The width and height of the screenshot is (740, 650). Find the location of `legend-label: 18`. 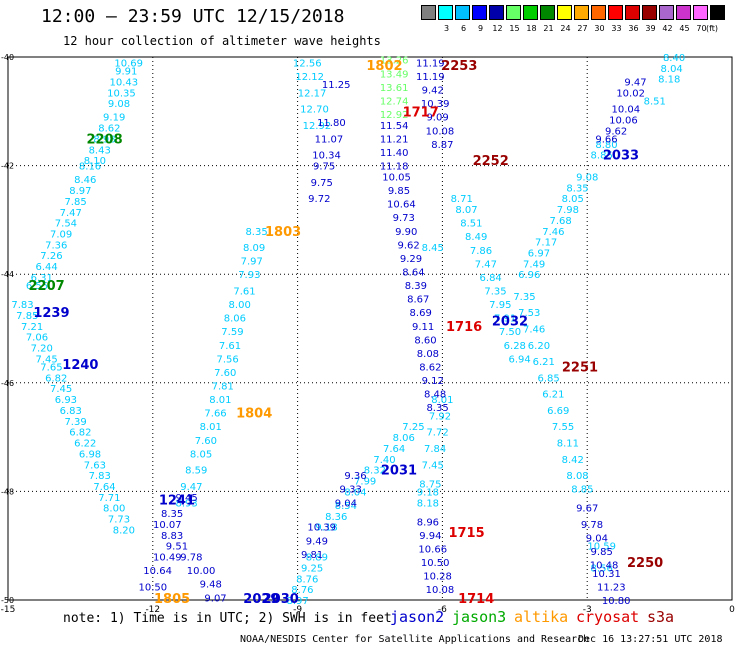

legend-label: 18 is located at coordinates (531, 28).